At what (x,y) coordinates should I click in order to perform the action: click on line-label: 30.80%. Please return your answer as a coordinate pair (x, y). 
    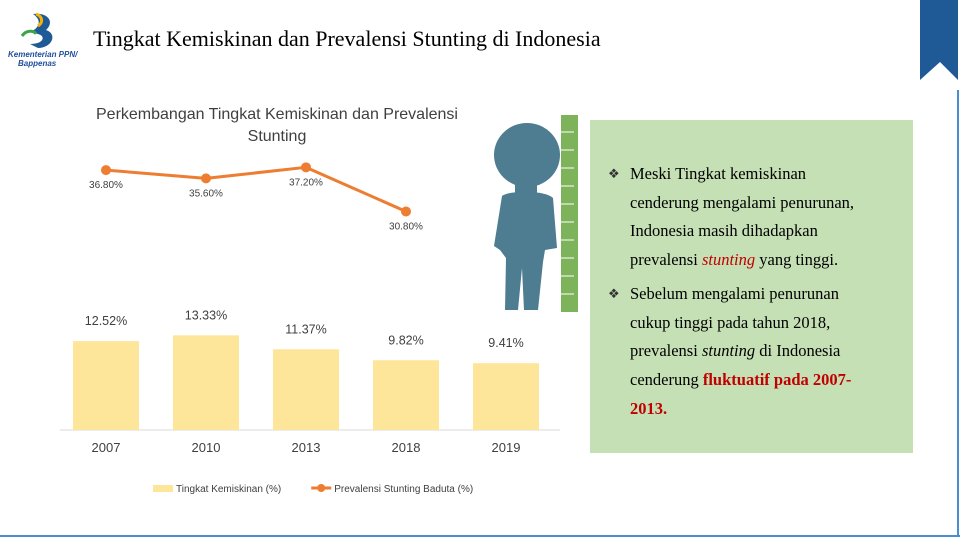
    Looking at the image, I should click on (406, 226).